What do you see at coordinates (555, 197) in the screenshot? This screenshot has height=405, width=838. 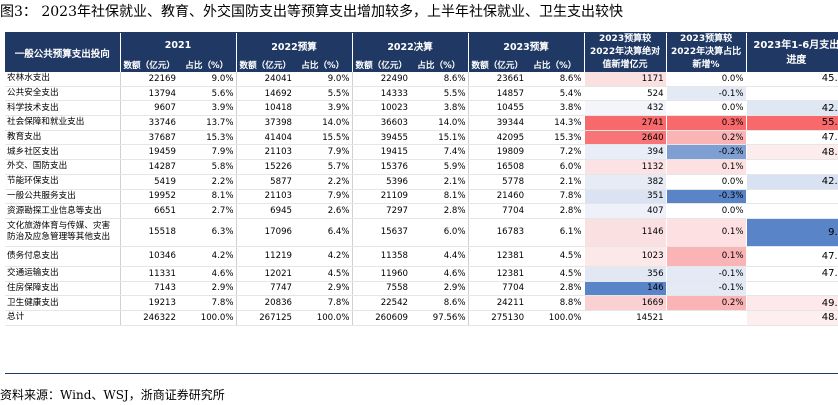 I see `share-2023-budget-cell: 7.8%` at bounding box center [555, 197].